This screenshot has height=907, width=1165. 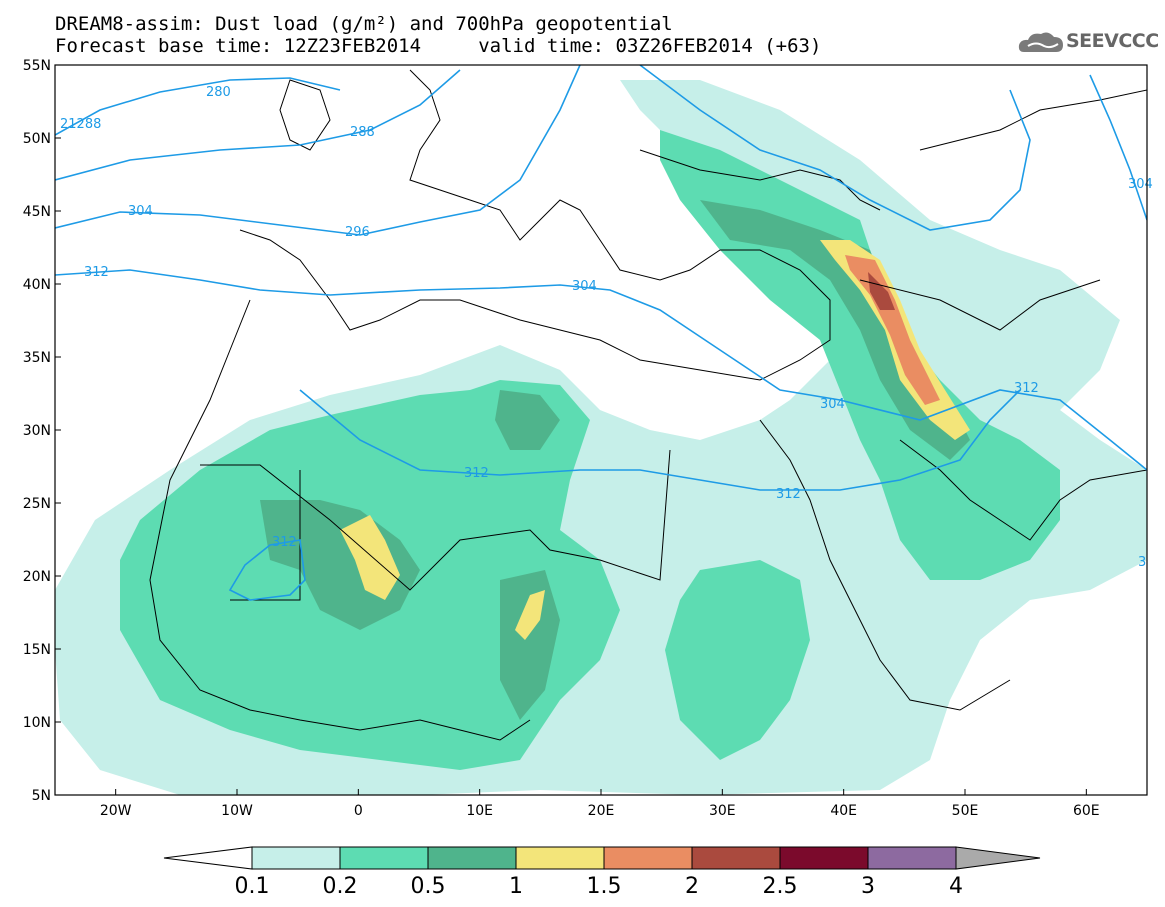 I want to click on latitude-tick-label: 55N, so click(x=37, y=66).